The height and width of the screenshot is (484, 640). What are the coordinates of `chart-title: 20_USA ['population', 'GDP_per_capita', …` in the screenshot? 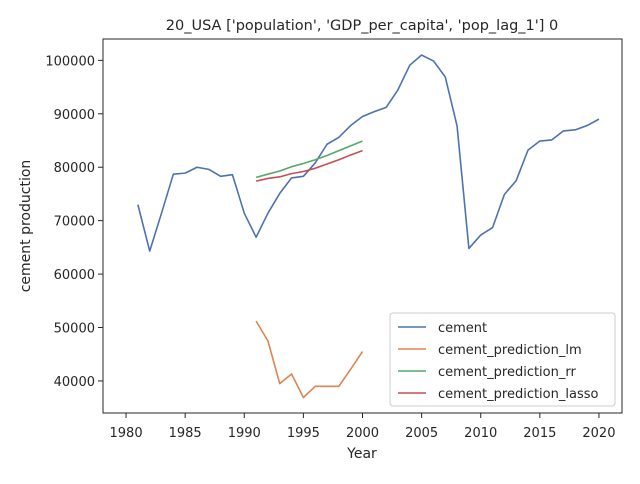 It's located at (362, 26).